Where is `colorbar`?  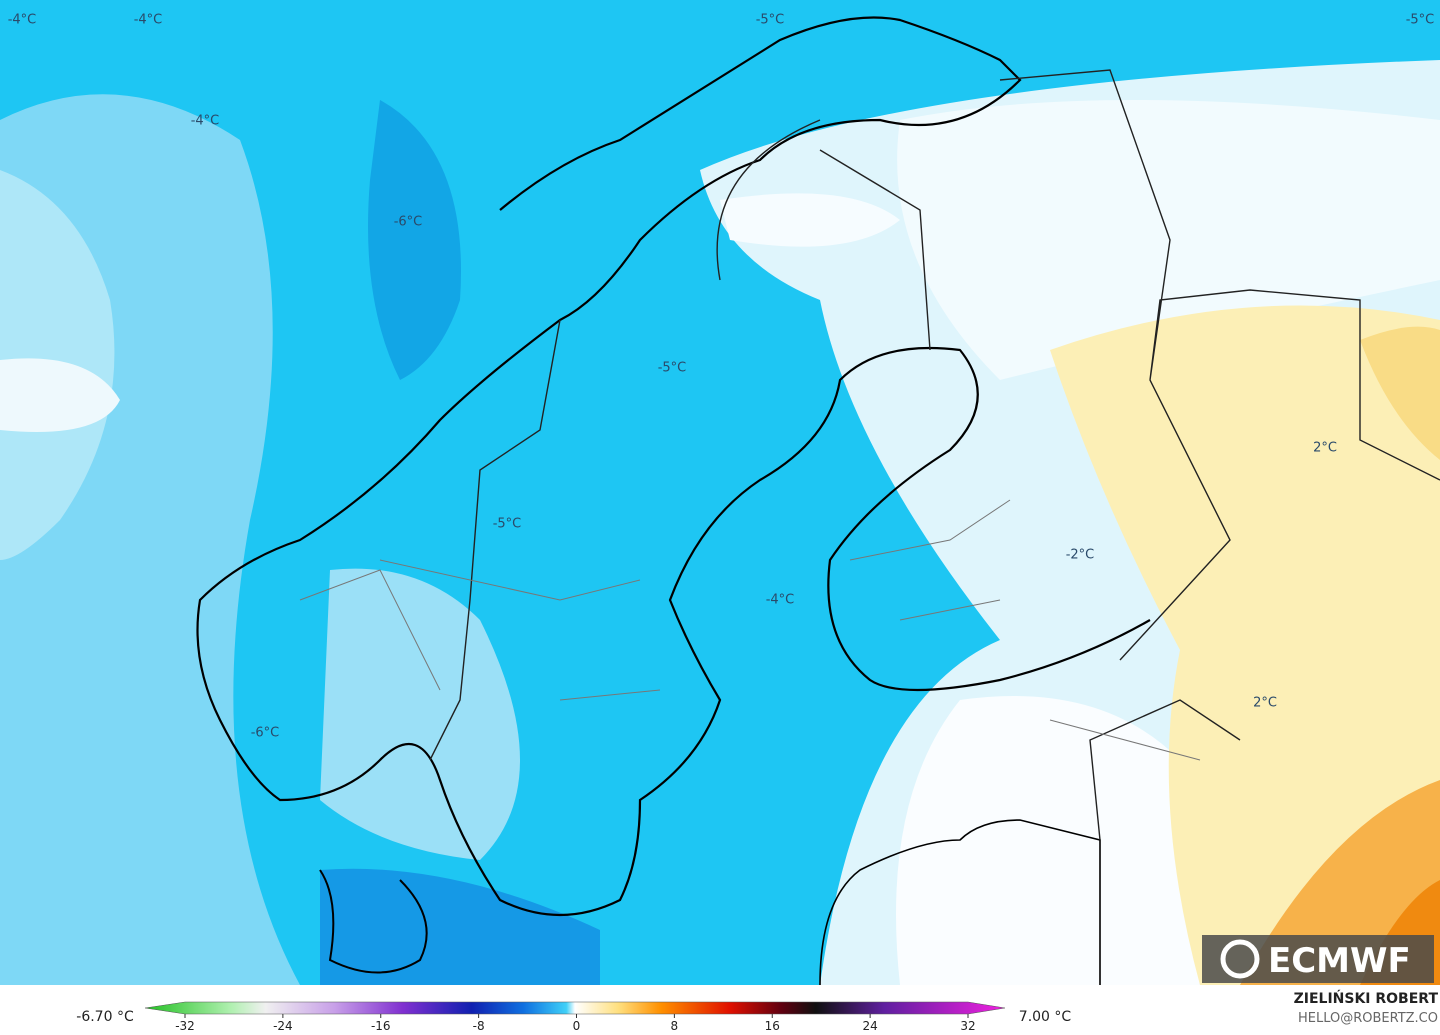
colorbar is located at coordinates (575, 1008).